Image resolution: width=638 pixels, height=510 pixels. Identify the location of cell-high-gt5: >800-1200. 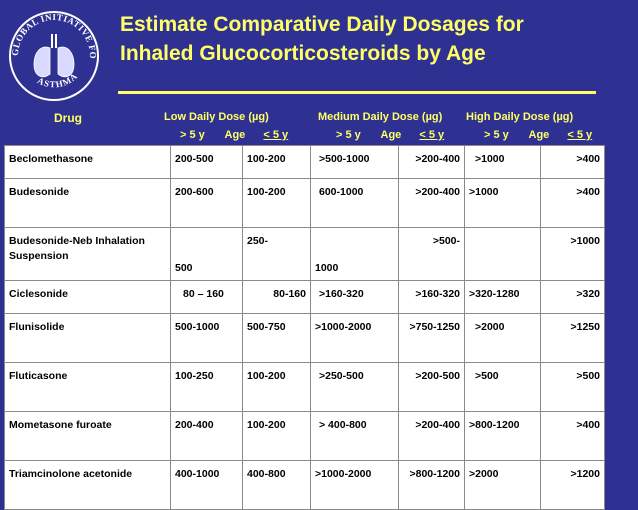
(502, 436).